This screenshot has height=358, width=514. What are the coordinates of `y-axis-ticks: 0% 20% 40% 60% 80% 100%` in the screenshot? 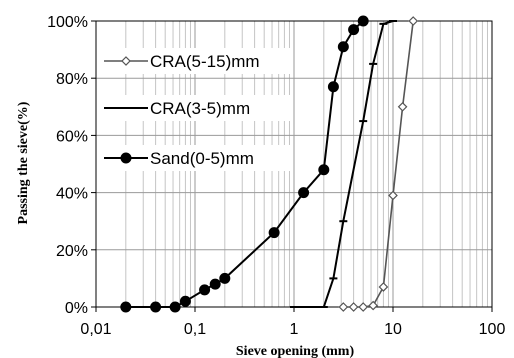 It's located at (71, 165).